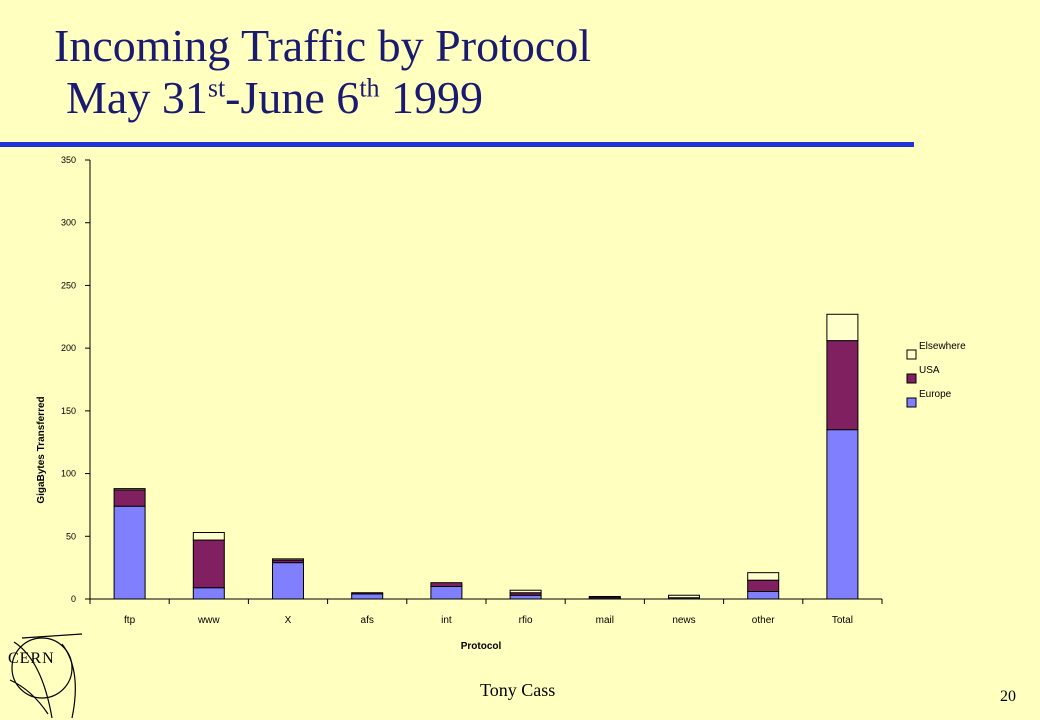 This screenshot has height=720, width=1040. What do you see at coordinates (911, 354) in the screenshot?
I see `legend-swatch-elsewhere` at bounding box center [911, 354].